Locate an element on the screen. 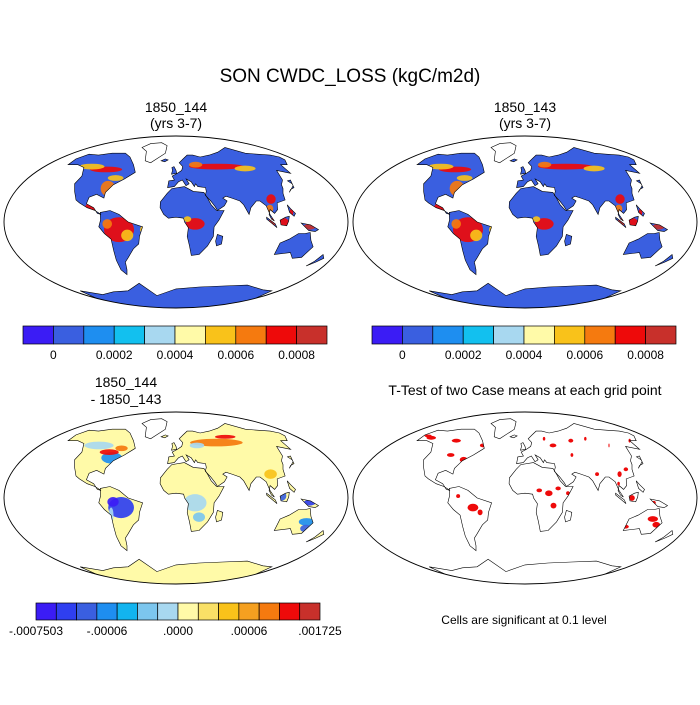 This screenshot has height=705, width=700. colorbar-tick-label: -.00006 is located at coordinates (107, 631).